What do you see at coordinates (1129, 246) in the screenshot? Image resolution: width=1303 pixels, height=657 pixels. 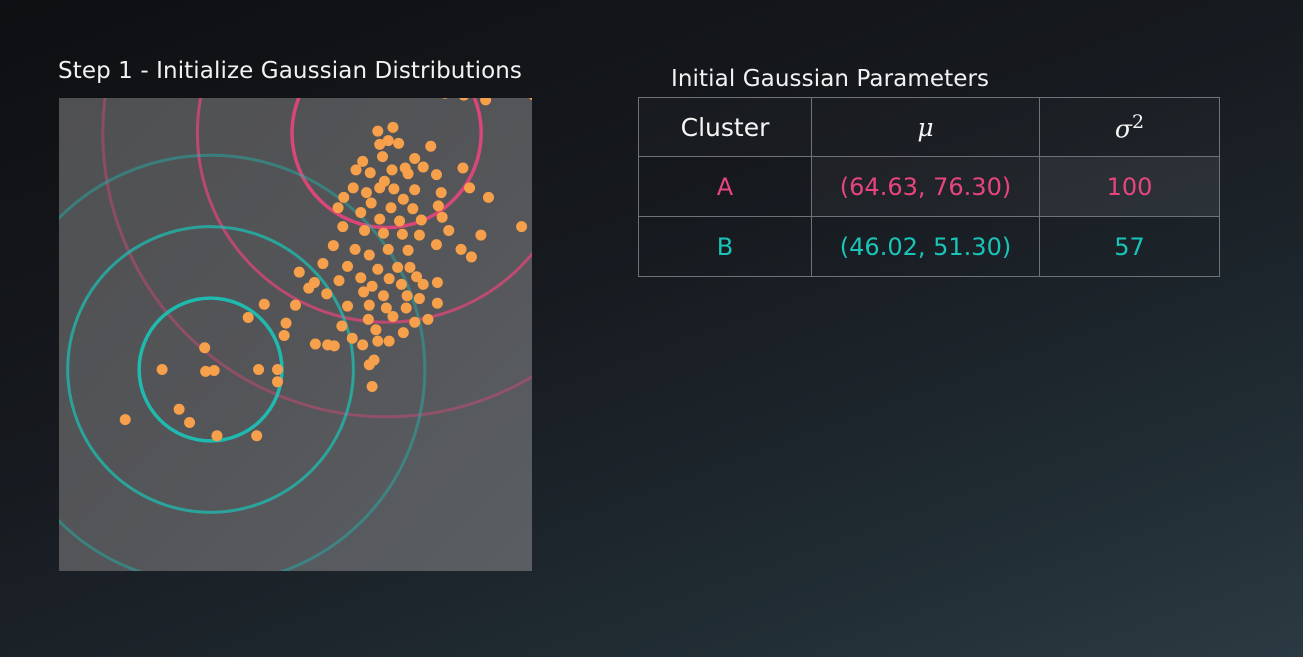 I see `cell-variance: 57` at bounding box center [1129, 246].